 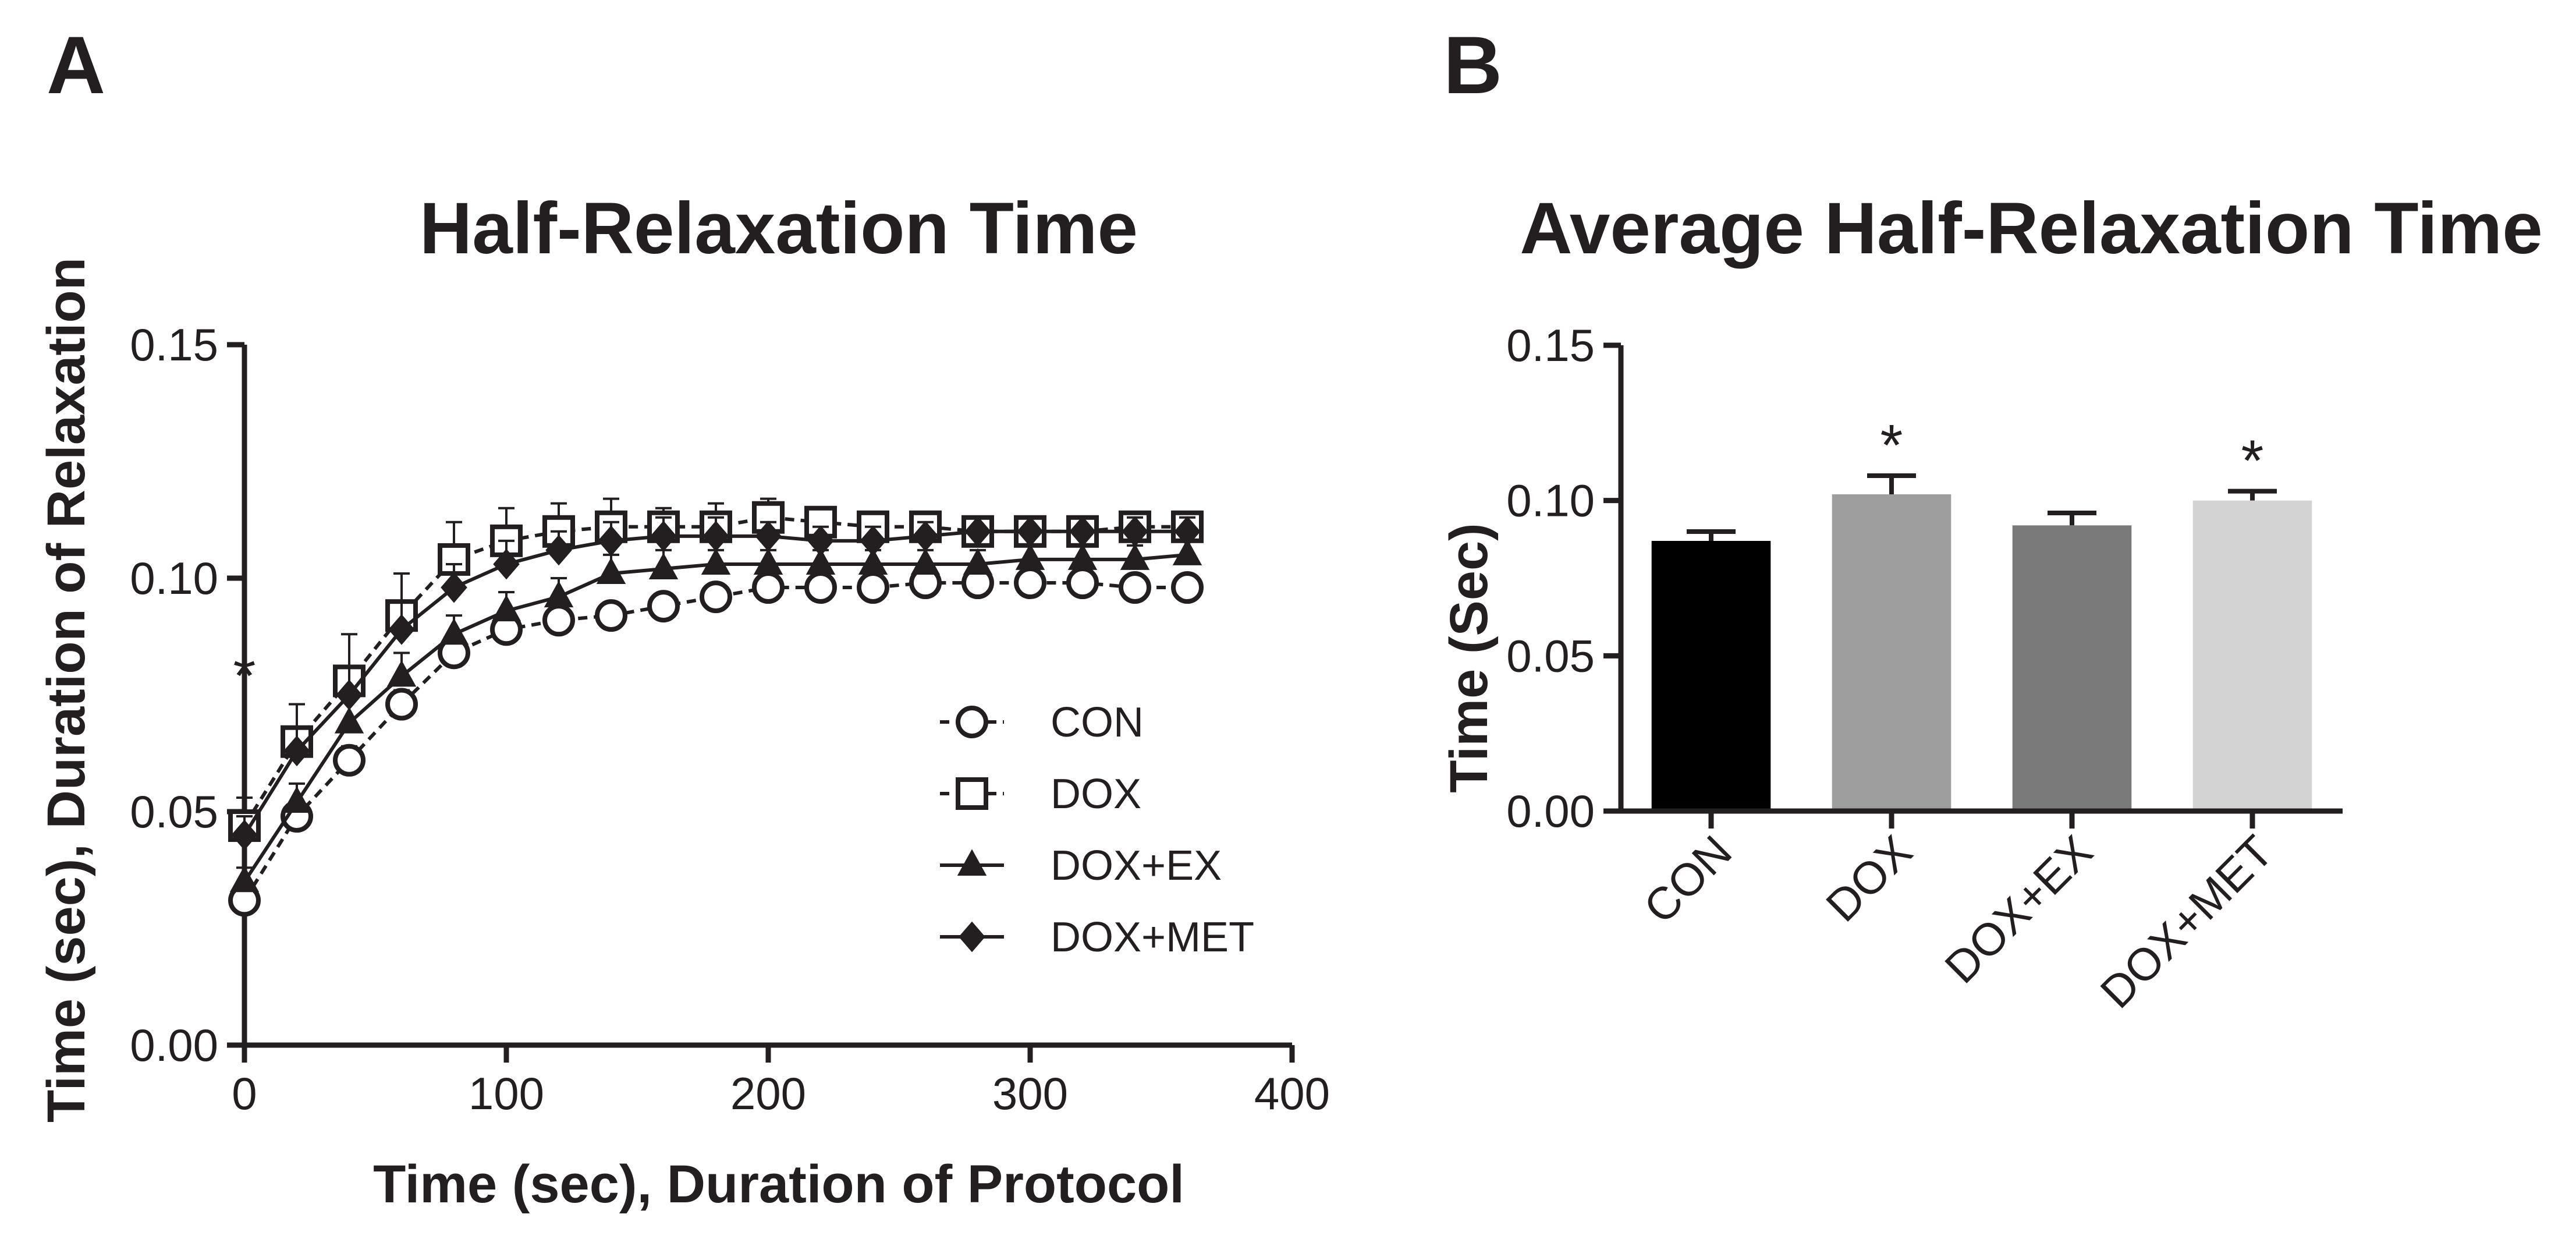 What do you see at coordinates (1551, 655) in the screenshot?
I see `chart-b-y-tick-label: 0.05` at bounding box center [1551, 655].